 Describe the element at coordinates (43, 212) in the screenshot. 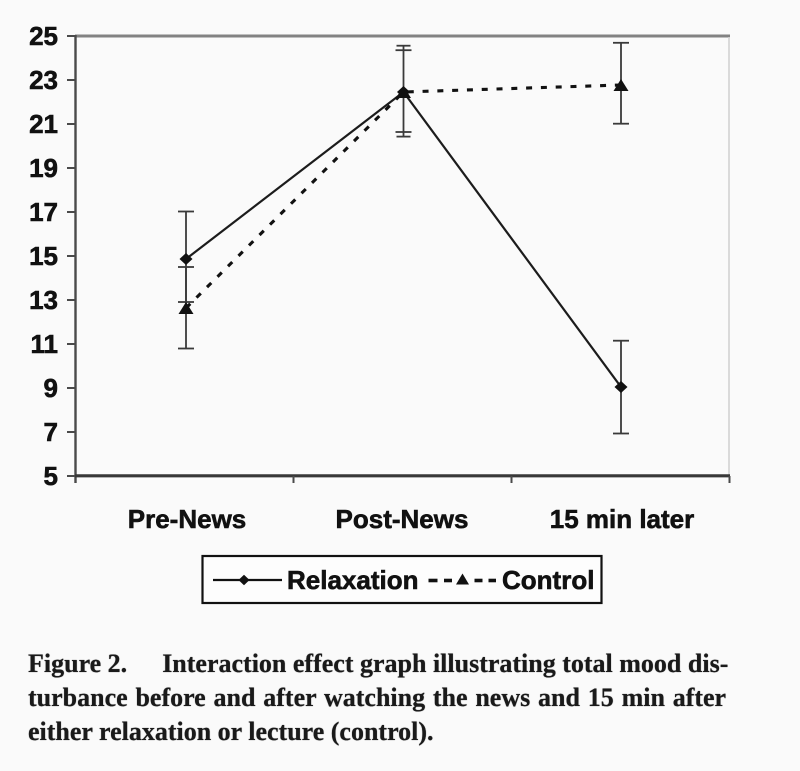

I see `svg-text: 17` at that location.